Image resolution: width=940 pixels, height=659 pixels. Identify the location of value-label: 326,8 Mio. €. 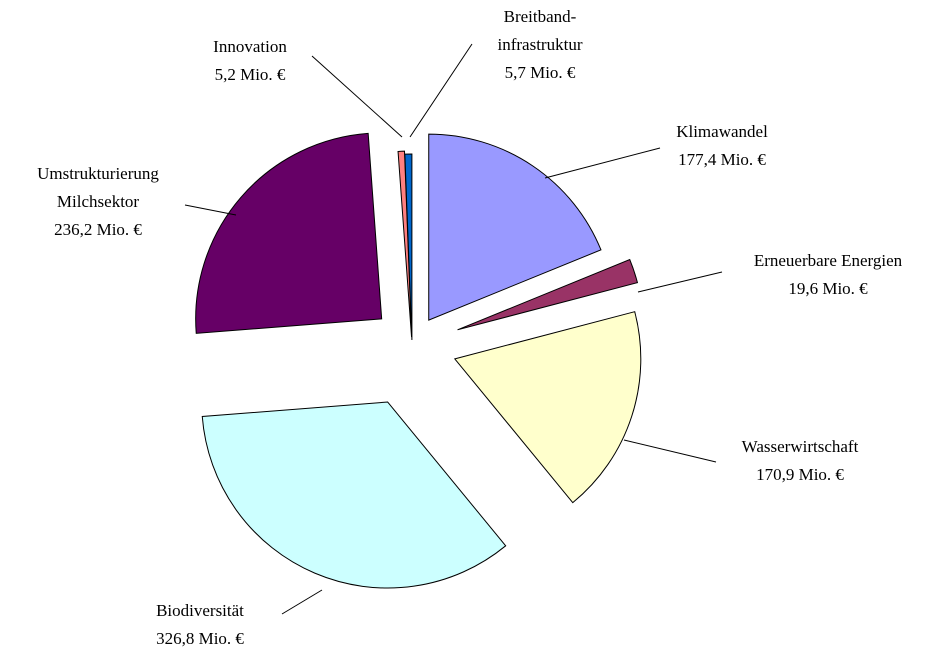
(200, 638).